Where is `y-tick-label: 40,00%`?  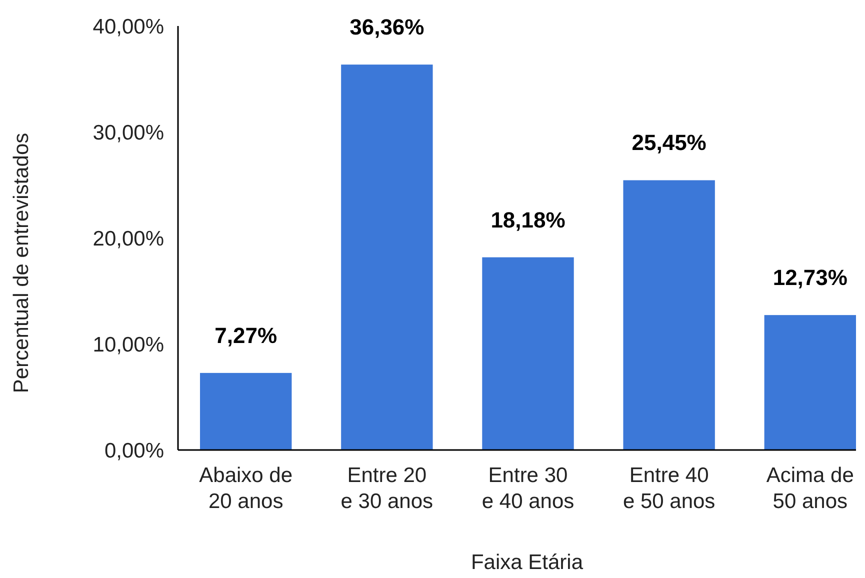 y-tick-label: 40,00% is located at coordinates (128, 26).